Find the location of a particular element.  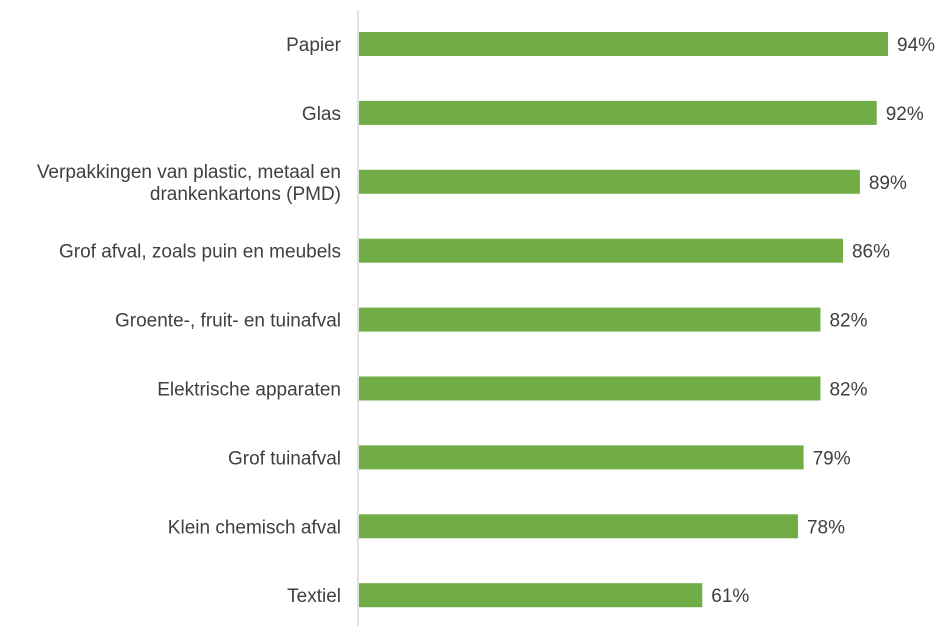

data-label: 94% is located at coordinates (916, 45).